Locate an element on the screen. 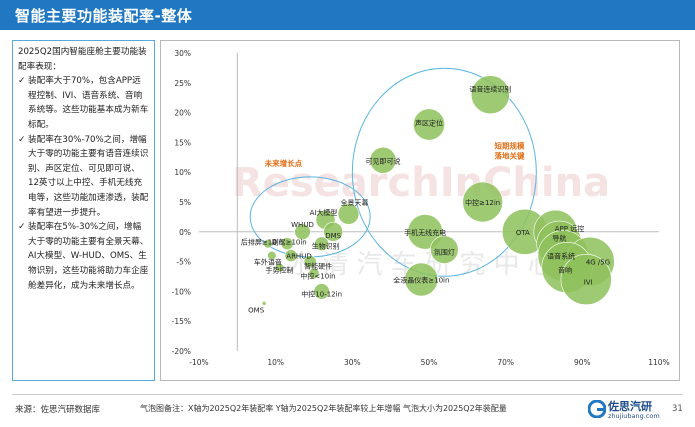 The image size is (695, 427). footer-divider is located at coordinates (347, 394).